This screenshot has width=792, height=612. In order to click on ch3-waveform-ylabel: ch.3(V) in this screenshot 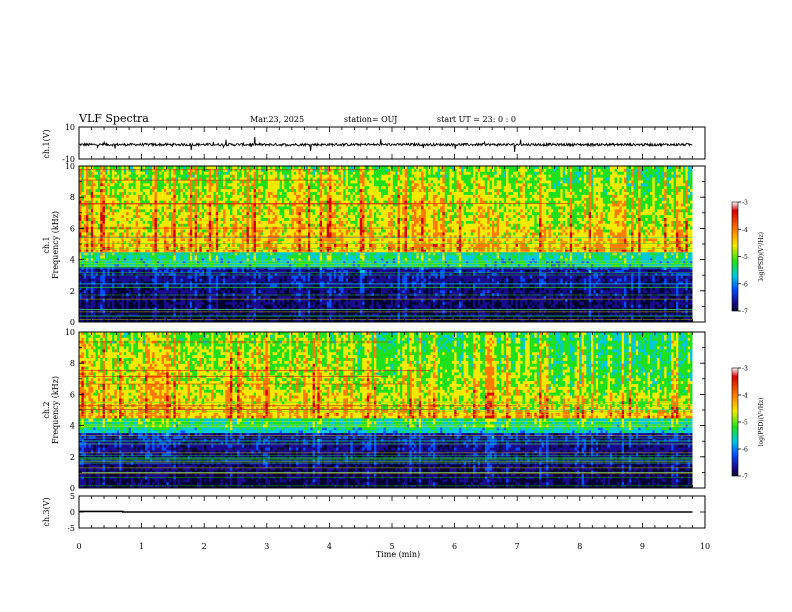, I will do `click(46, 511)`.